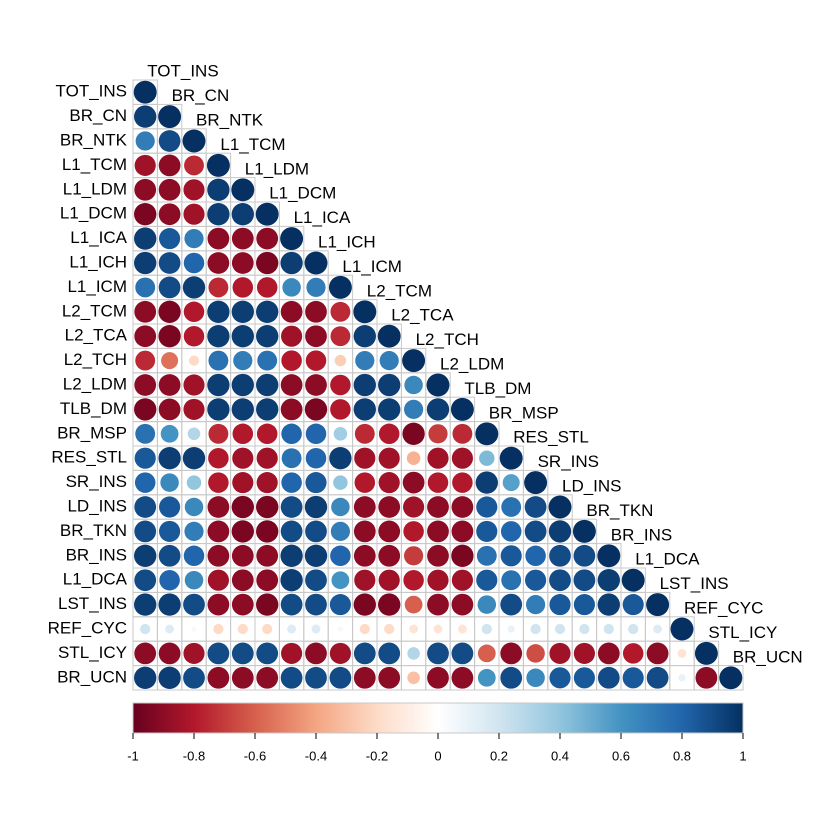  I want to click on column-label: SR_INS, so click(568, 461).